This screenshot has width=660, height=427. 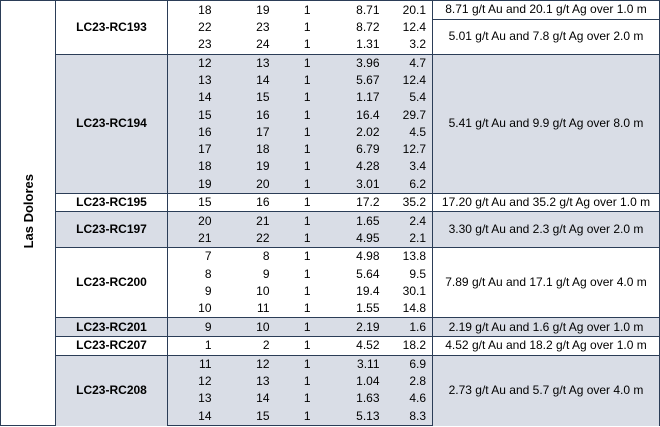 I want to click on hole-id: LC23-RC208, so click(x=111, y=390).